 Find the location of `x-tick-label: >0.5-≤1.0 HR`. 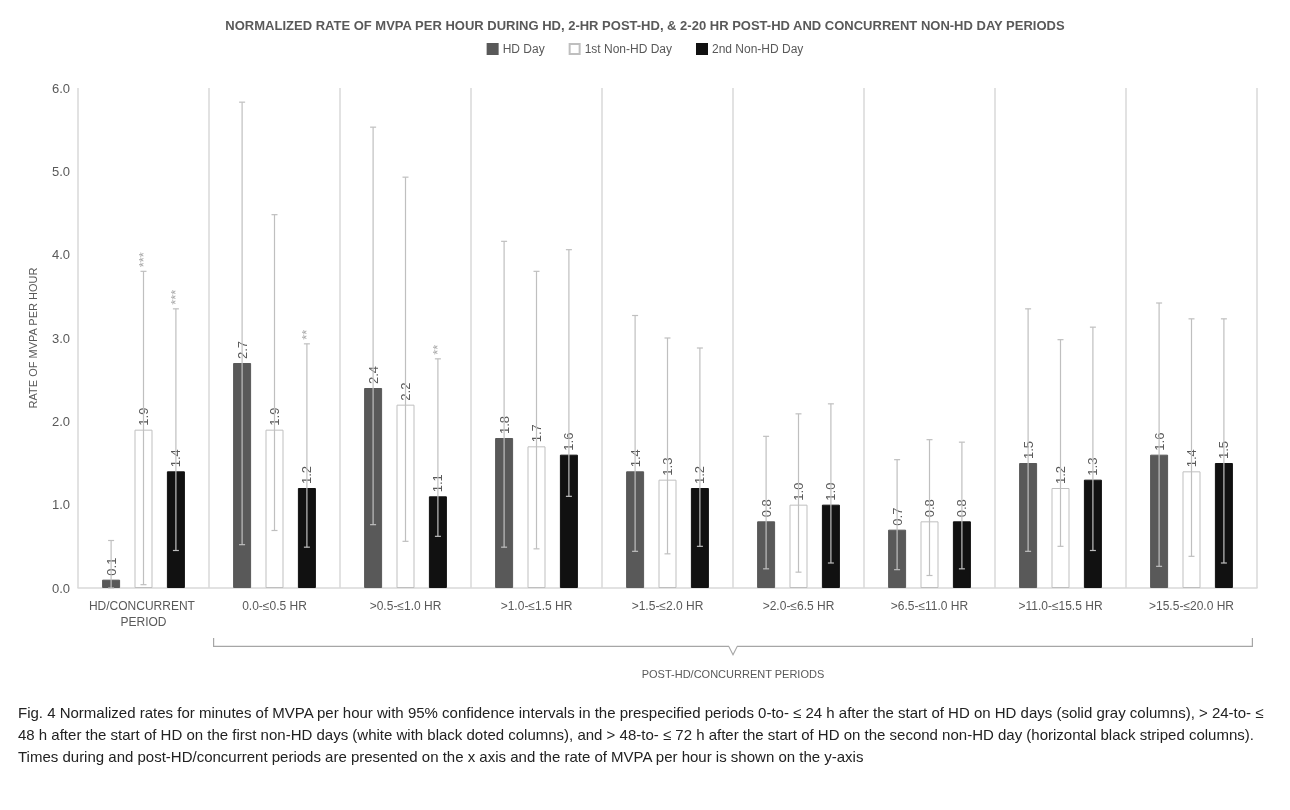

x-tick-label: >0.5-≤1.0 HR is located at coordinates (405, 606).